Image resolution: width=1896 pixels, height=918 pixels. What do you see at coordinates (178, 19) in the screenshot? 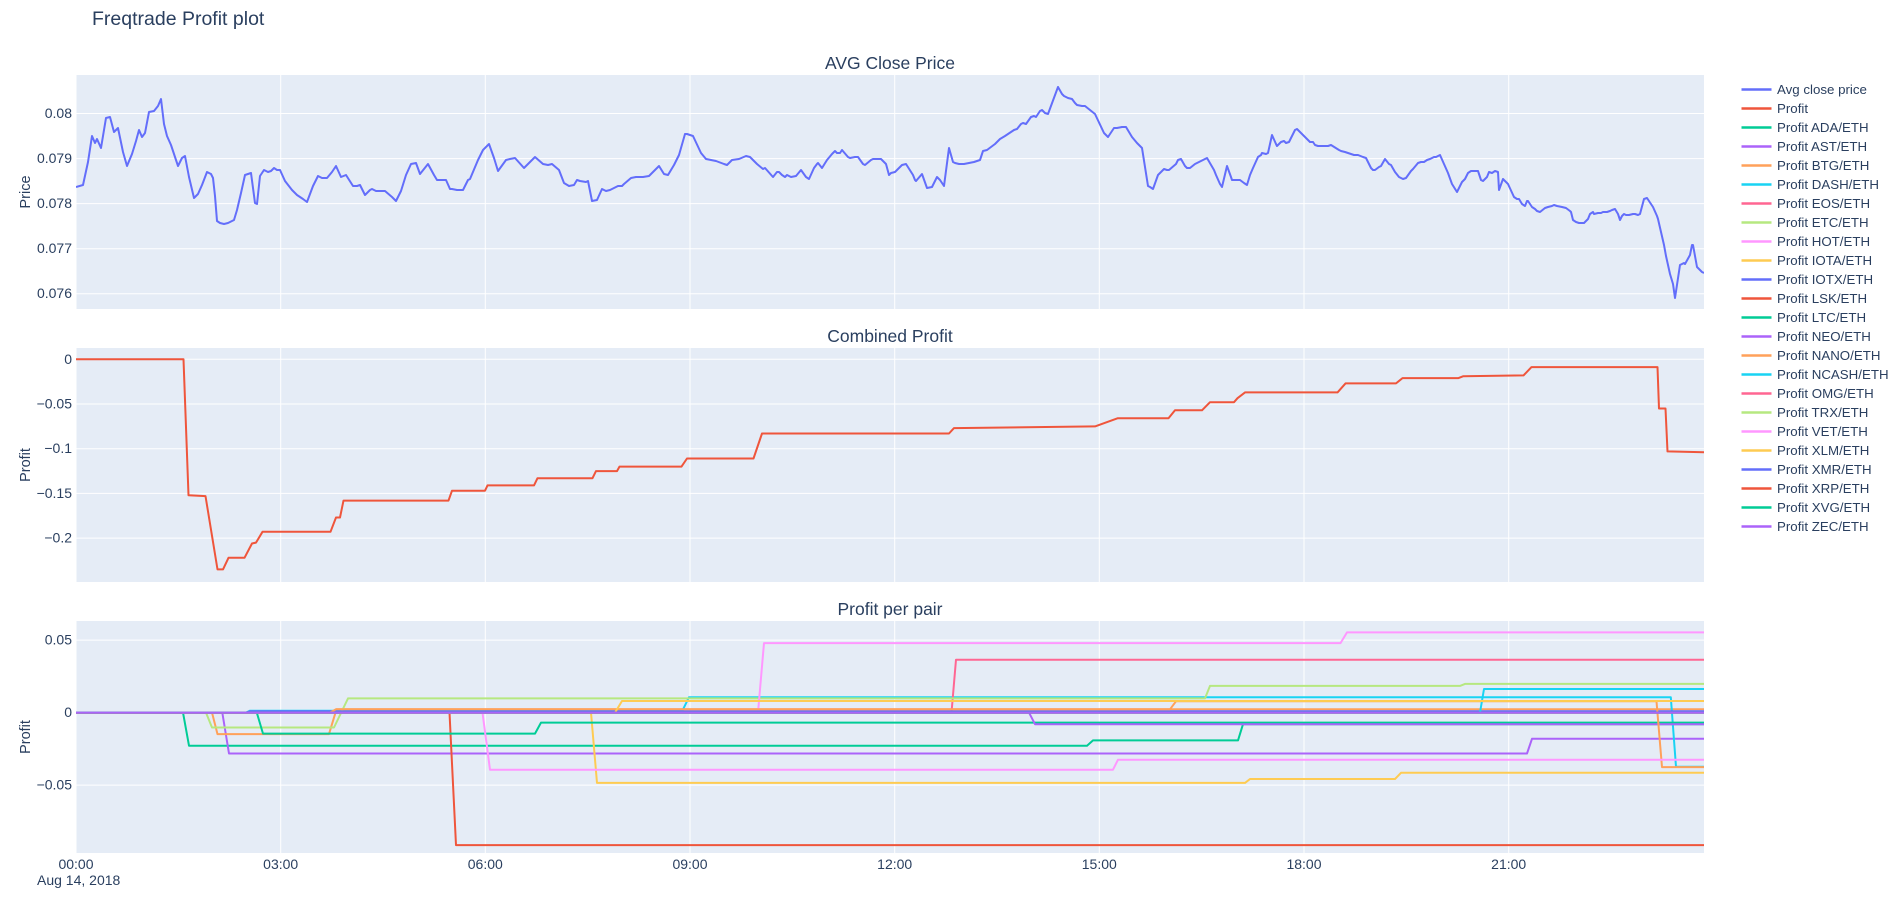
I see `svg-text: Freqtrade Profit plot` at bounding box center [178, 19].